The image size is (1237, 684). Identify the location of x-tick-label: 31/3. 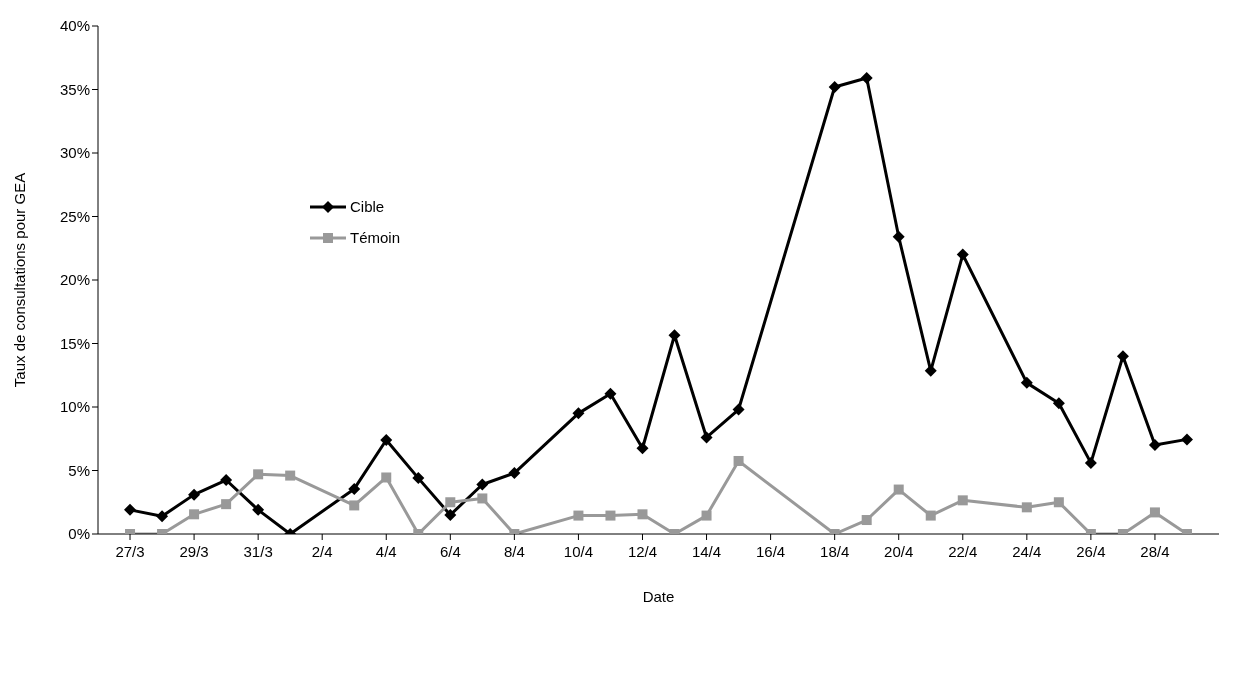
(258, 551).